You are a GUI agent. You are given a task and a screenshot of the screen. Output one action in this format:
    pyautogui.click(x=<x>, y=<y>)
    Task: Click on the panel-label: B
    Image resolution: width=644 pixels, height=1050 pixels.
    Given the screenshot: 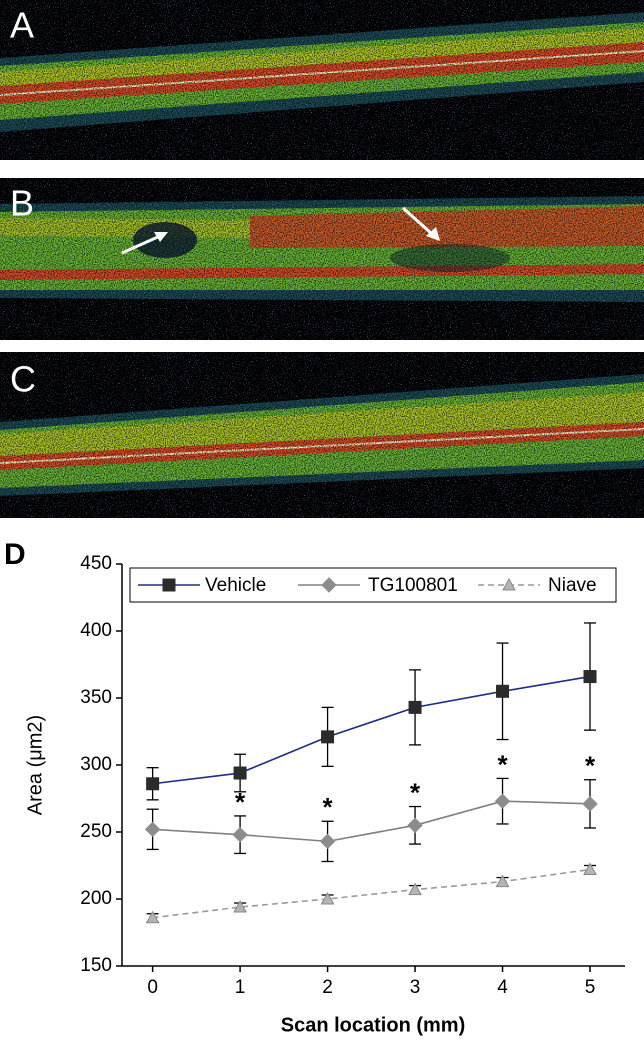 What is the action you would take?
    pyautogui.click(x=22, y=203)
    